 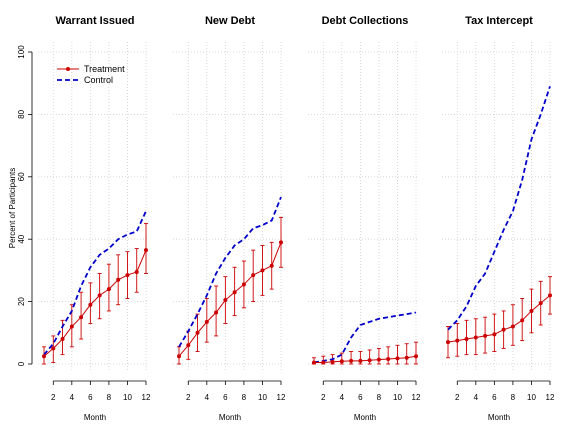 I want to click on legend-label-treatment: Treatment, so click(x=104, y=69).